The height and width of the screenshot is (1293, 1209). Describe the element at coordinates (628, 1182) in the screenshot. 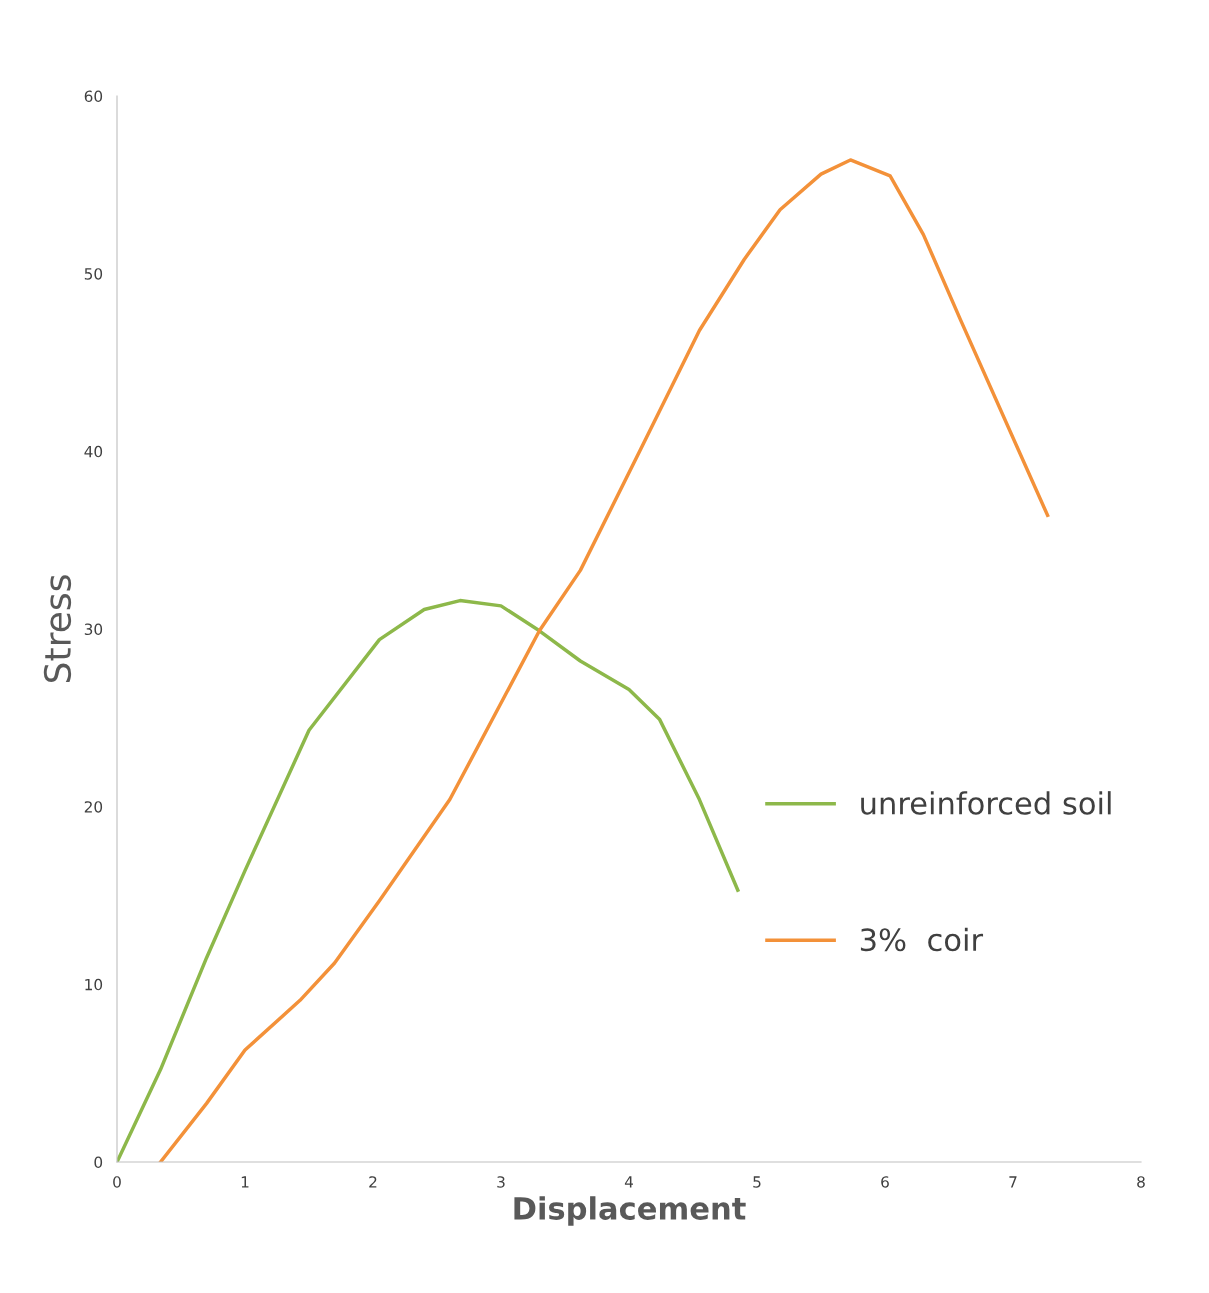

I see `x-tick-label: 4` at that location.